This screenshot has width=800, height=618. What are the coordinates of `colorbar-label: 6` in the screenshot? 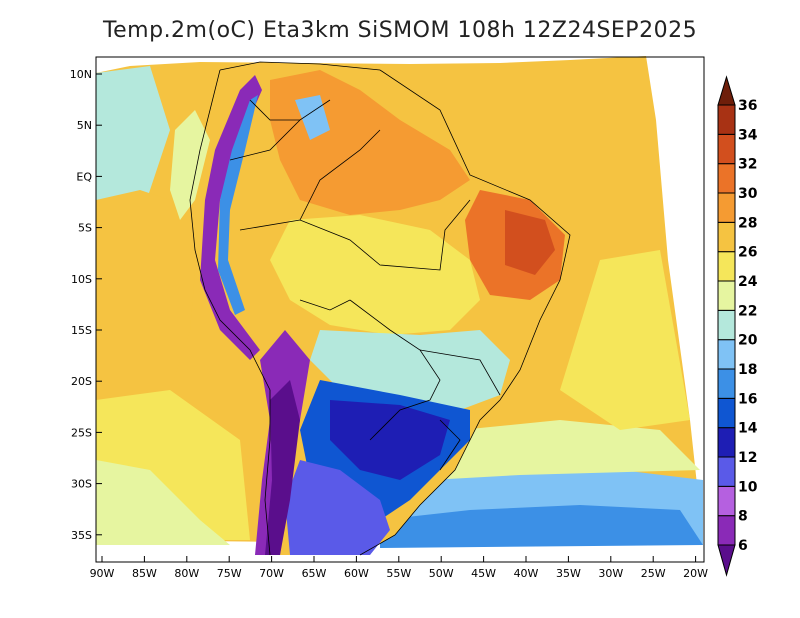 It's located at (743, 546).